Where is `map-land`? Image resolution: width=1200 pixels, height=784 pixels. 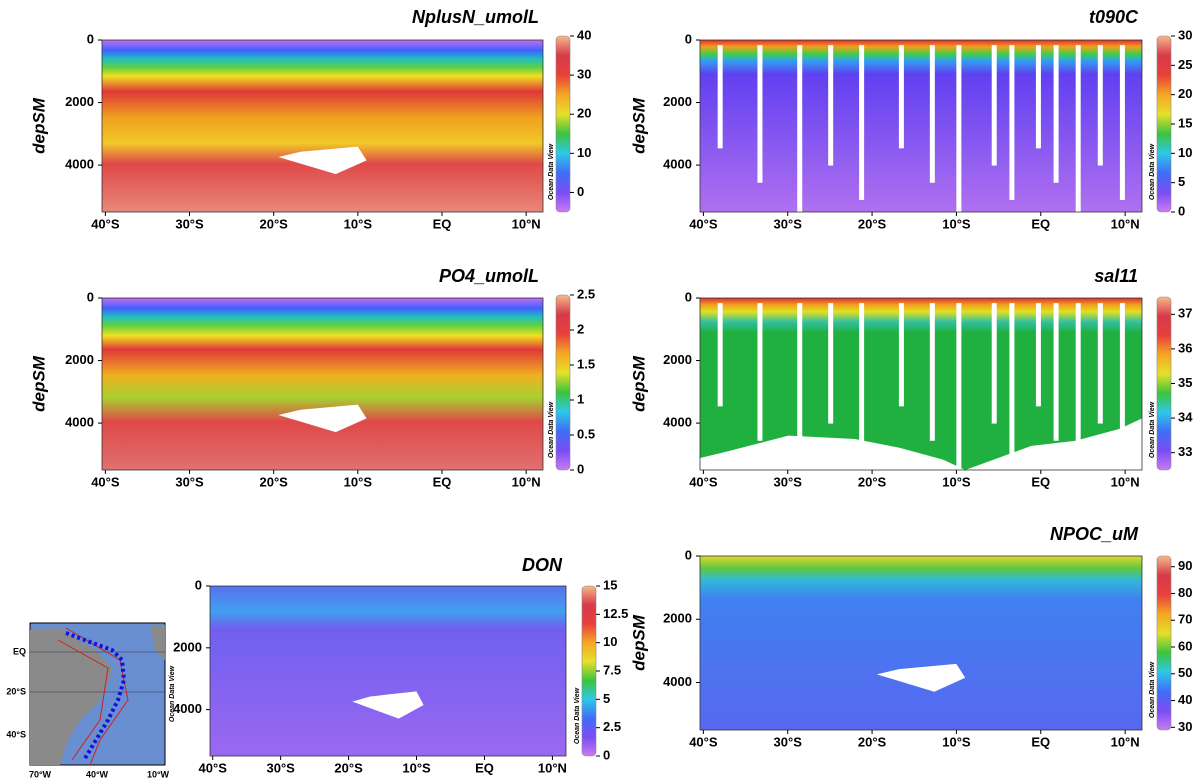 map-land is located at coordinates (71, 696).